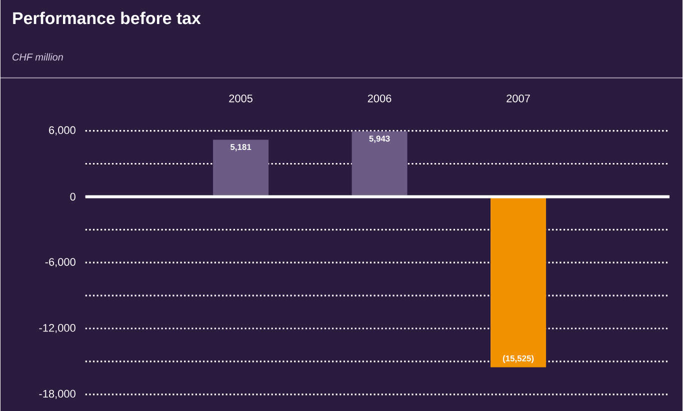 This screenshot has height=411, width=683. I want to click on y-tick-label: -6,000, so click(60, 262).